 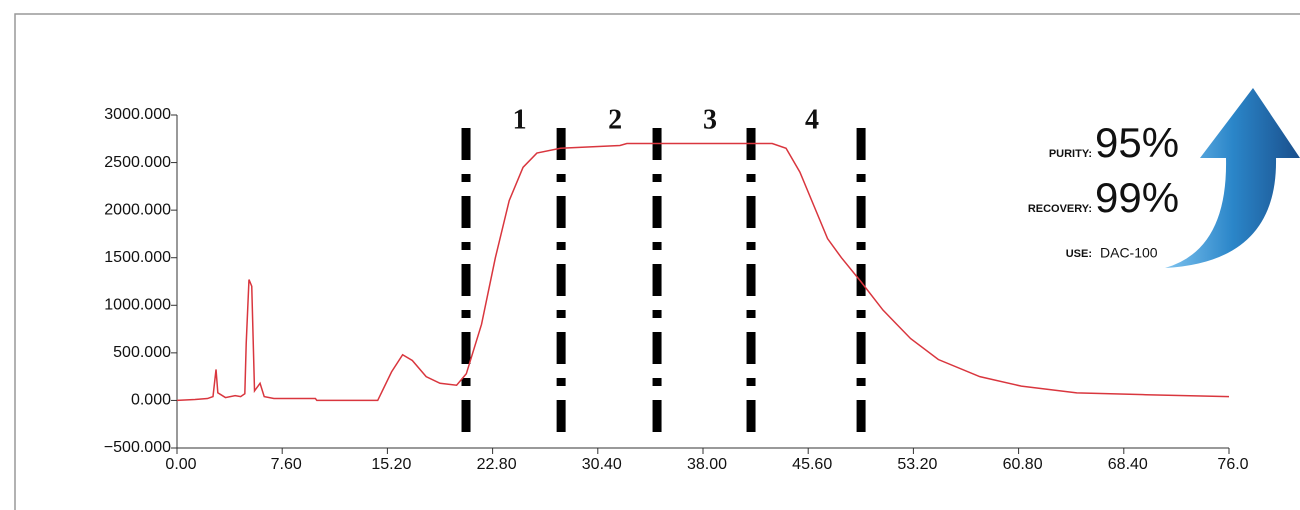 What do you see at coordinates (1232, 178) in the screenshot?
I see `up-arrow` at bounding box center [1232, 178].